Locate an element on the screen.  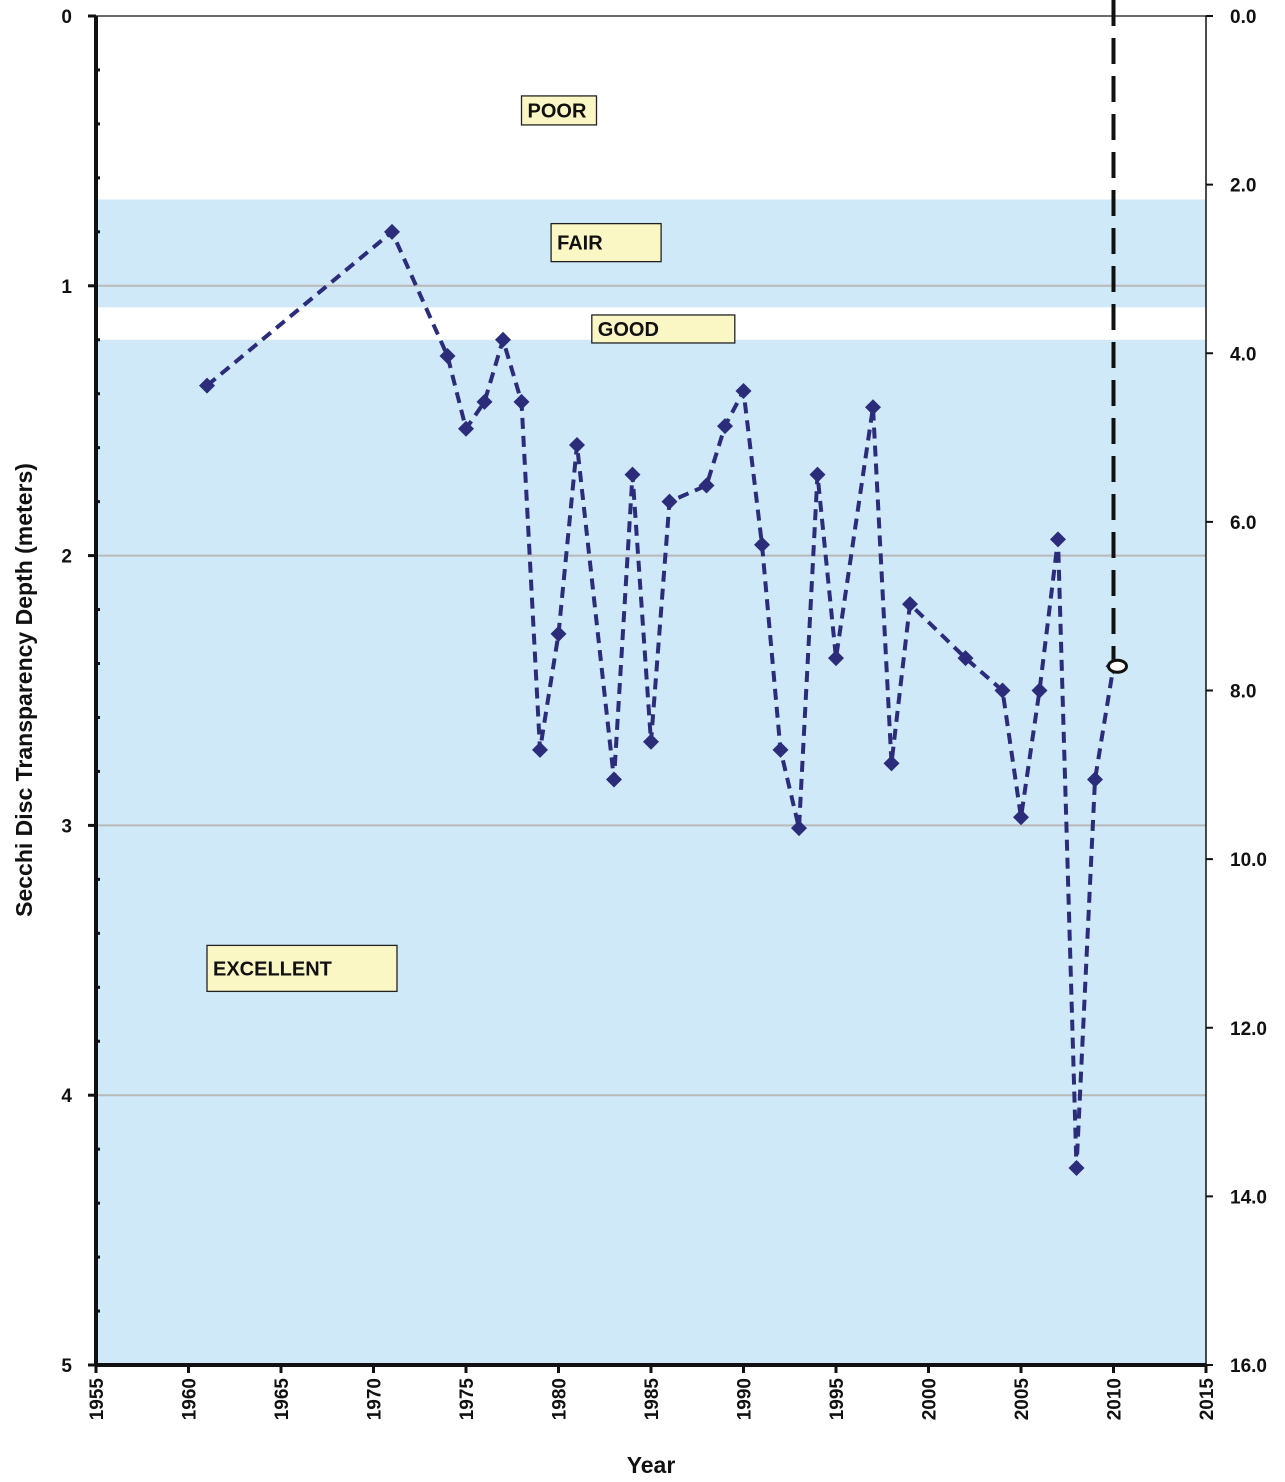
y2-tick-label: 12.0 is located at coordinates (1248, 1029).